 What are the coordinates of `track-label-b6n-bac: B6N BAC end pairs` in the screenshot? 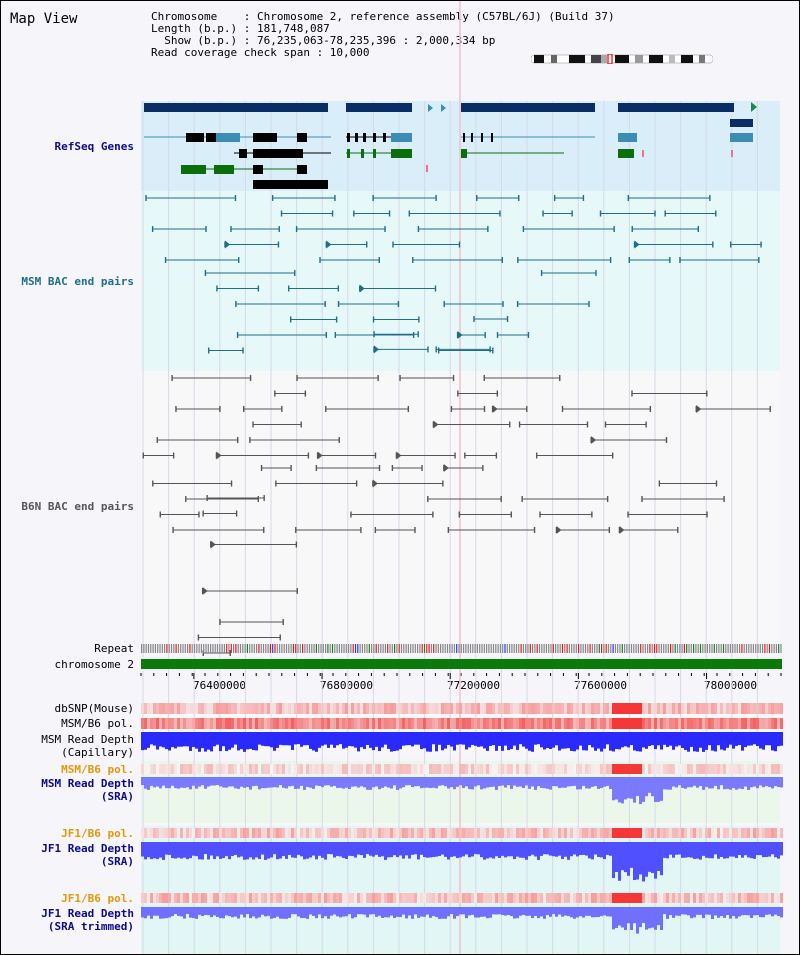 It's located at (77, 506).